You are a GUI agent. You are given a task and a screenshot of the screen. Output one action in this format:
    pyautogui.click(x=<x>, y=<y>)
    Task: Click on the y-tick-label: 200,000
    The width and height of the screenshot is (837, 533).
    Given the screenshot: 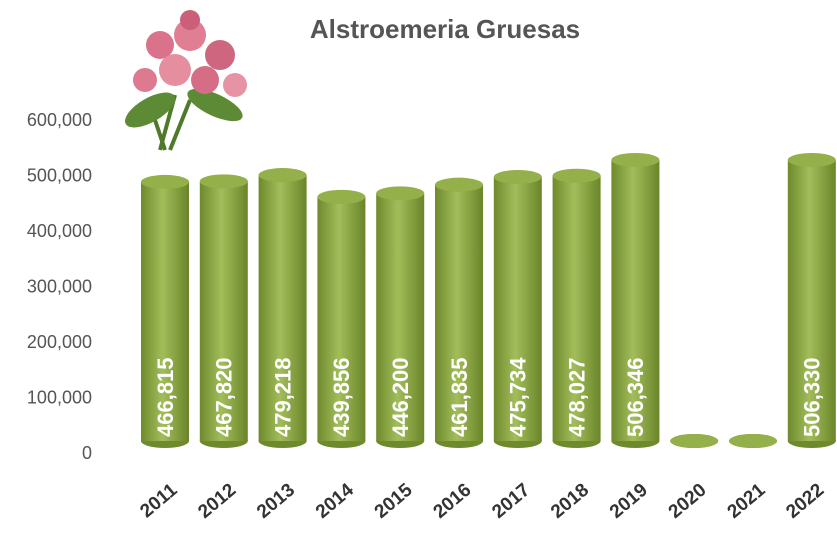 What is the action you would take?
    pyautogui.click(x=59, y=342)
    